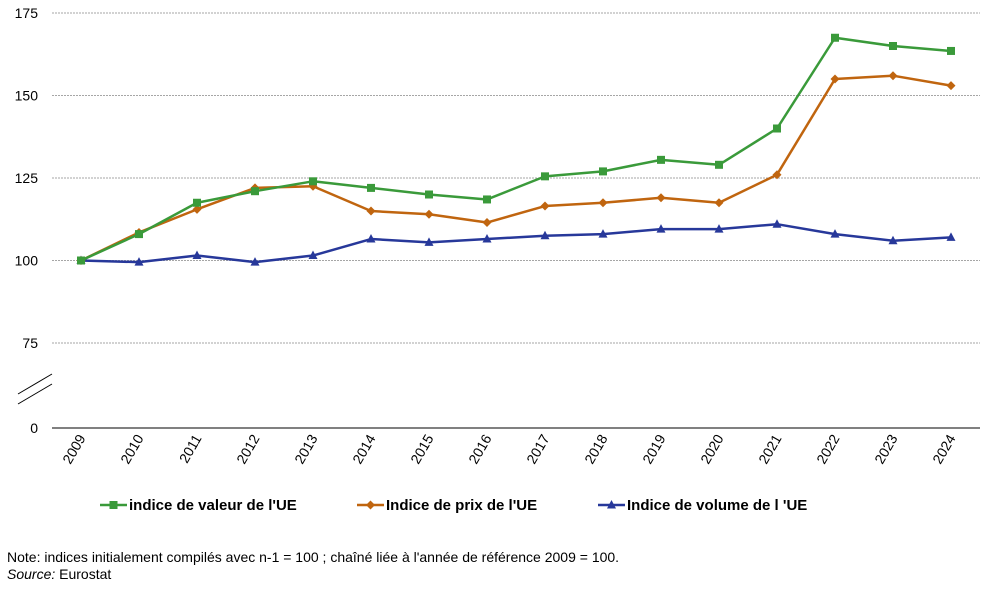  Describe the element at coordinates (596, 448) in the screenshot. I see `x-tick-label: 2018` at that location.